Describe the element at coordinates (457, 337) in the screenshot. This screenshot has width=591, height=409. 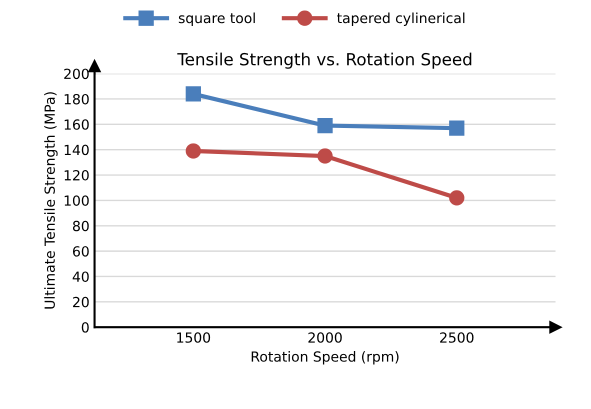
I see `x-tick-label: 2500` at that location.